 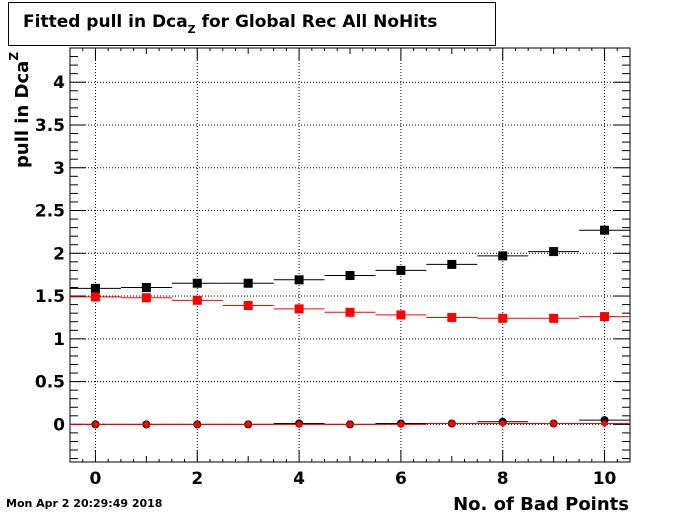 What do you see at coordinates (50, 212) in the screenshot?
I see `y-tick-label: 2.5` at bounding box center [50, 212].